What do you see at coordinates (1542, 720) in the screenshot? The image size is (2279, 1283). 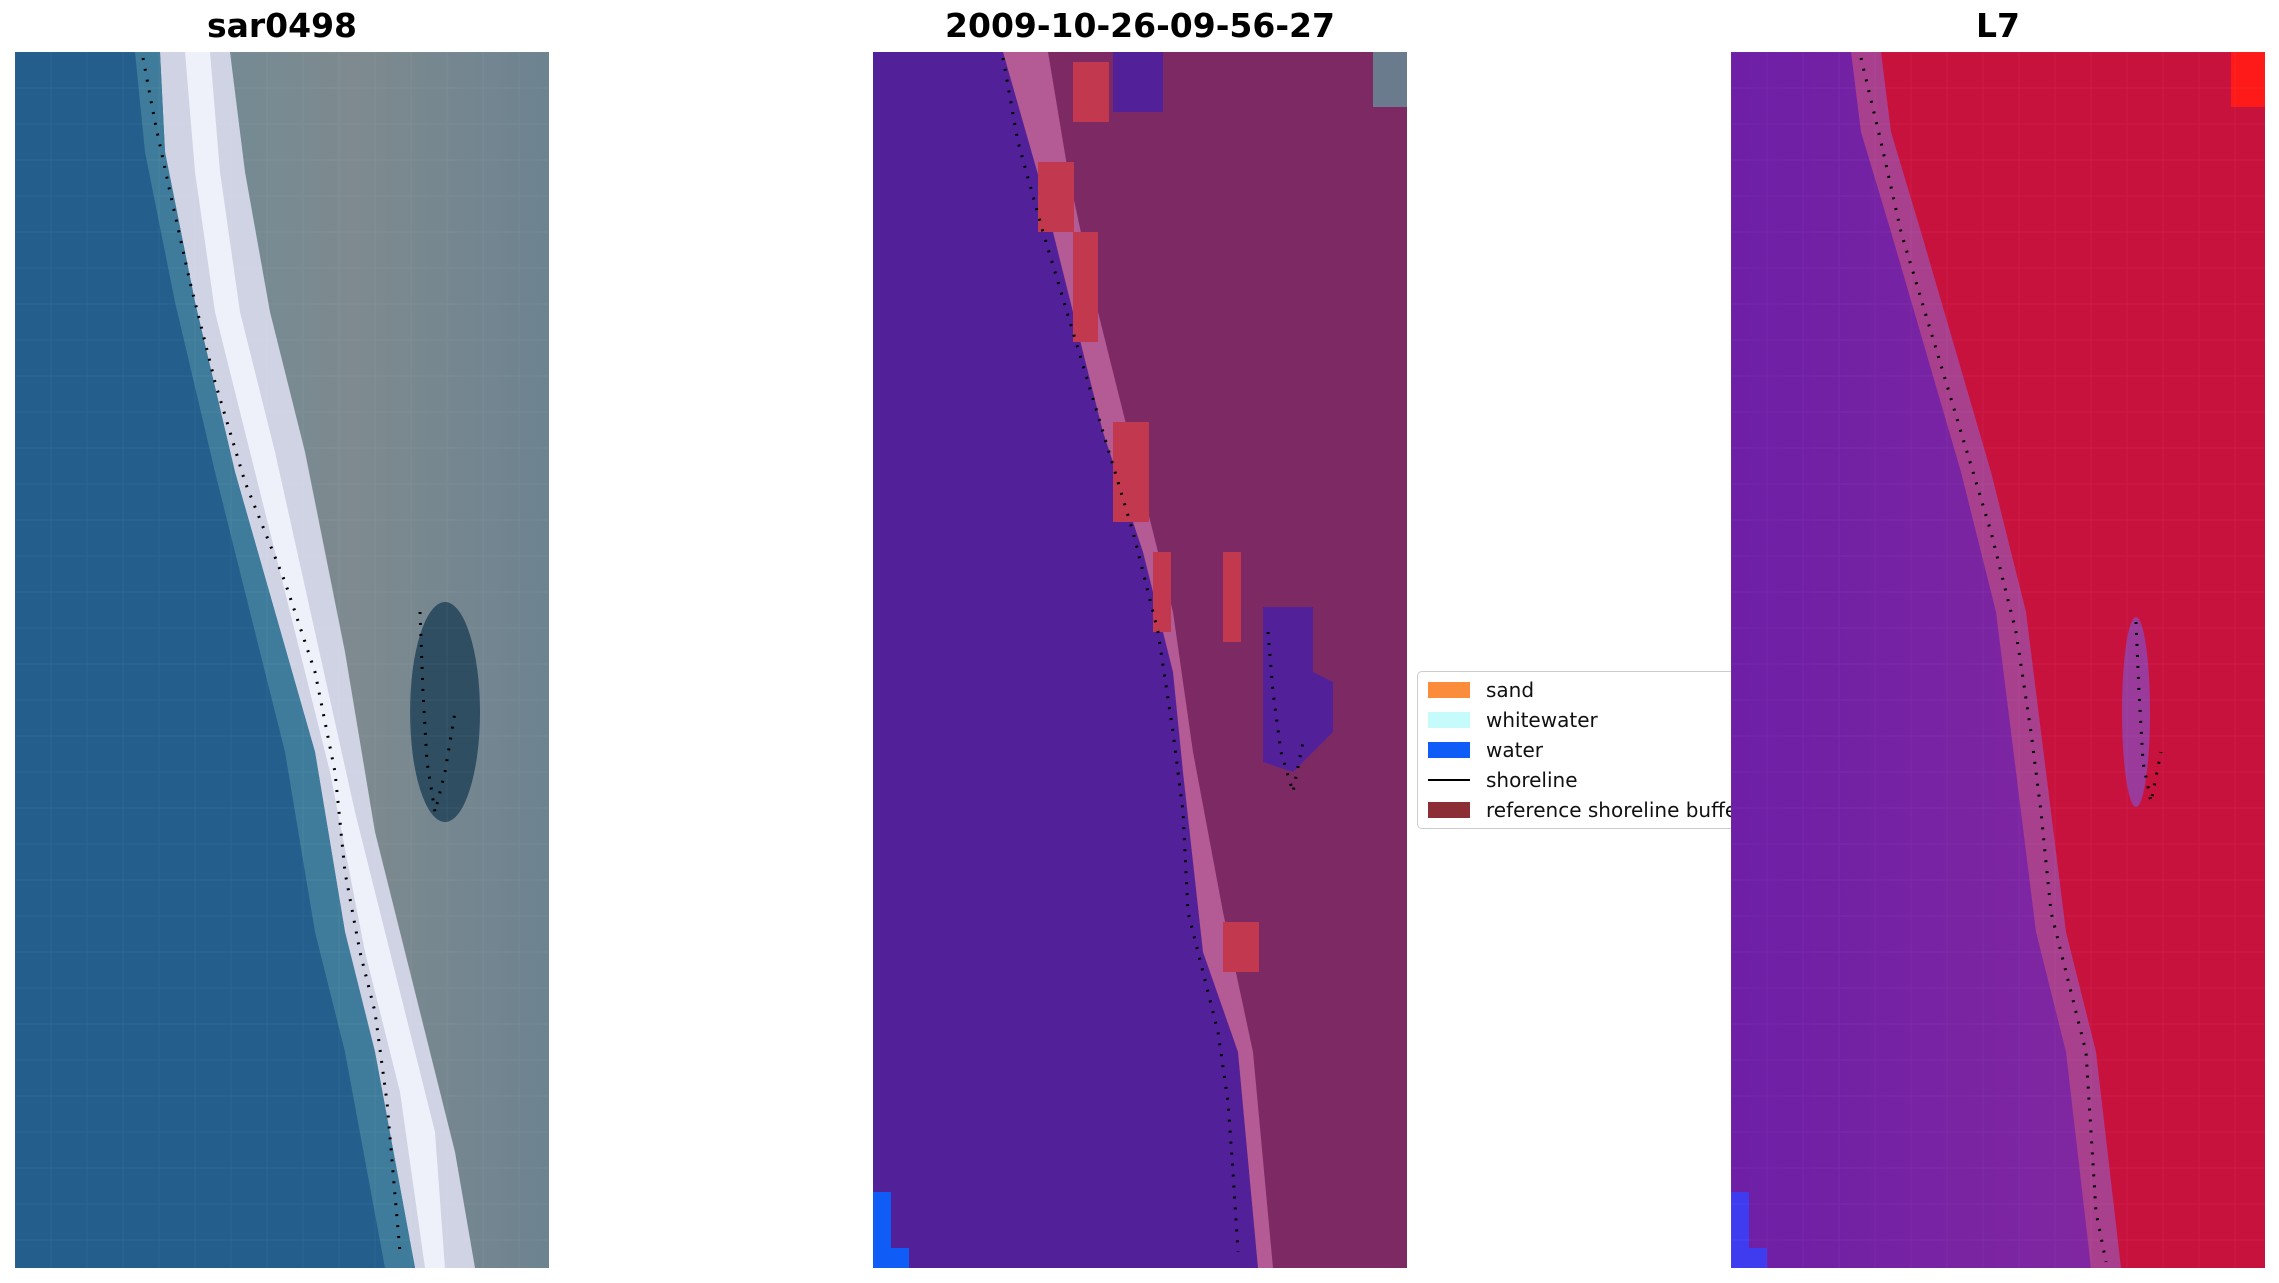 I see `legend-label: whitewater` at bounding box center [1542, 720].